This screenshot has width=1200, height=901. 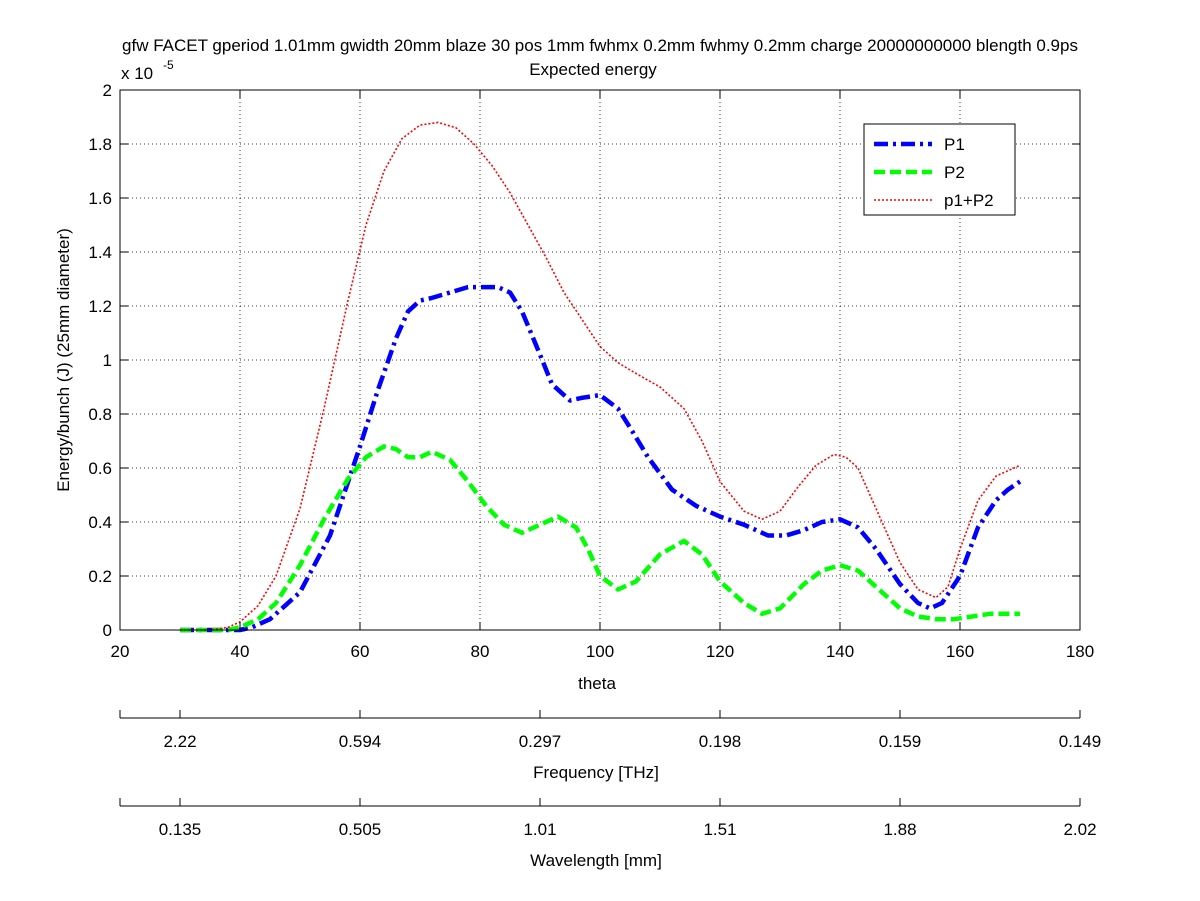 What do you see at coordinates (1080, 651) in the screenshot?
I see `x-tick-label: 180` at bounding box center [1080, 651].